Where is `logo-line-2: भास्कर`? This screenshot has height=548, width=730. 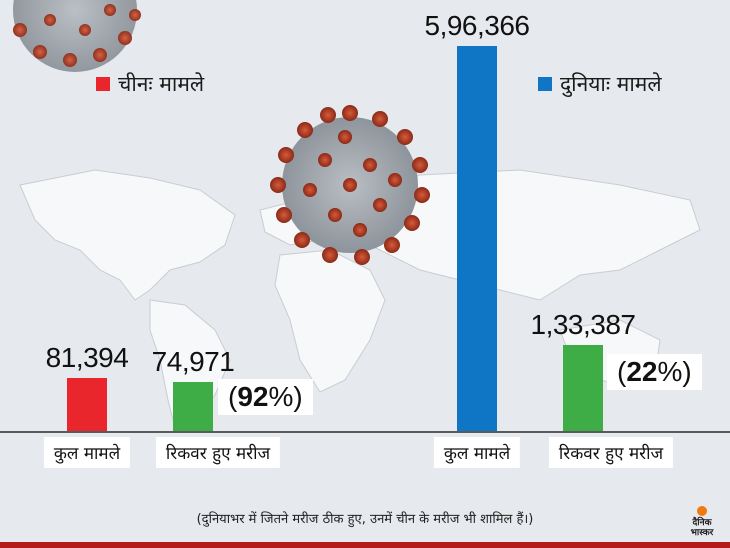
logo-line-2: भास्कर is located at coordinates (702, 533).